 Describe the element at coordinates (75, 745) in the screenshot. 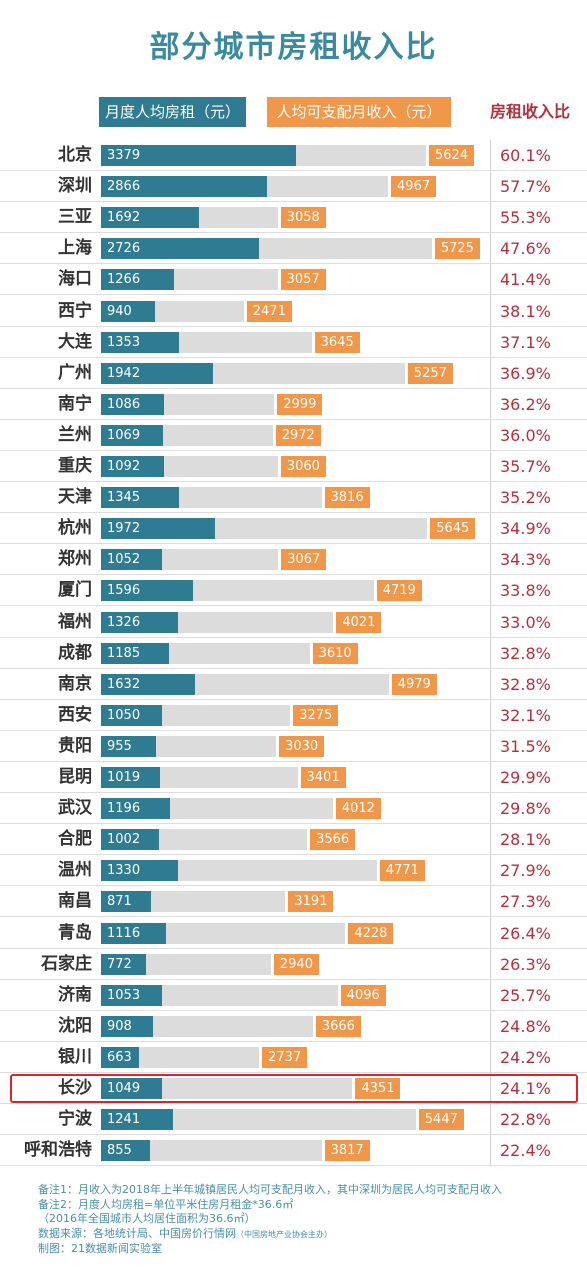

I see `city-label: 贵阳` at that location.